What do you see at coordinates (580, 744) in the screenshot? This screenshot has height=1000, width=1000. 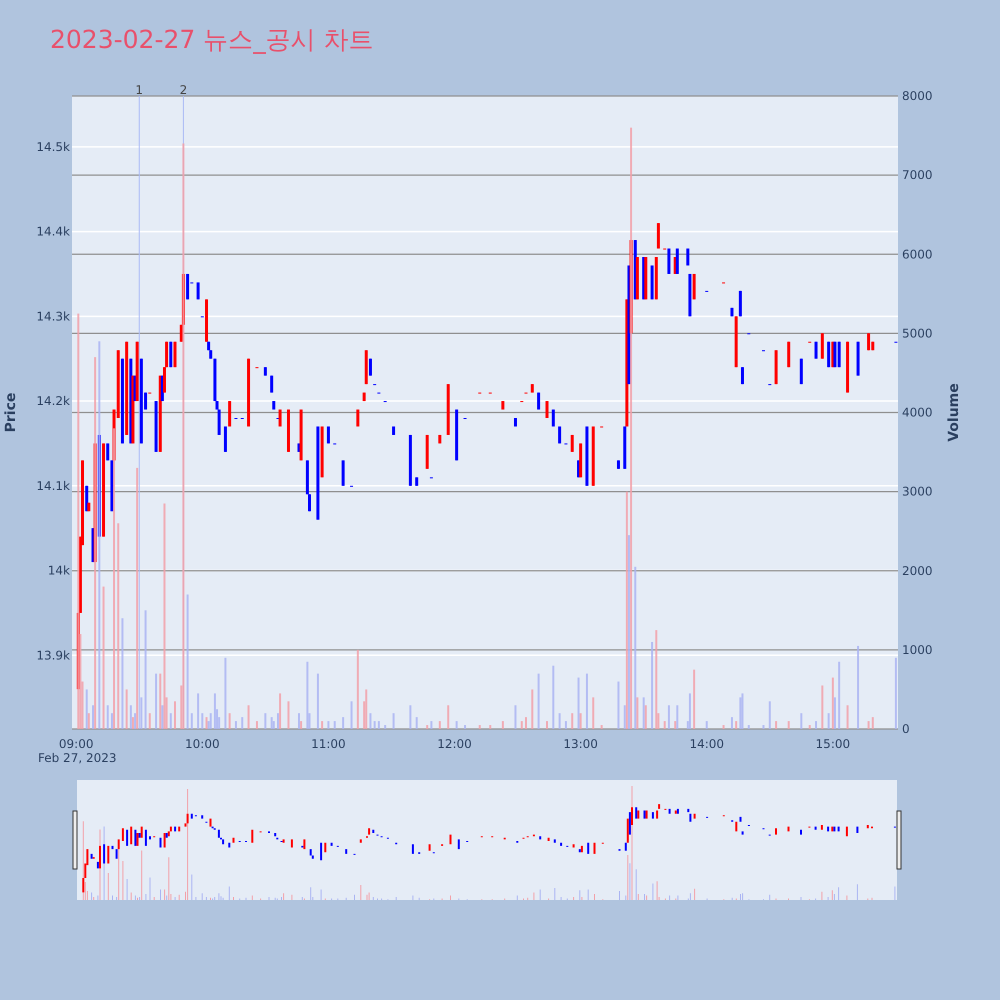 I see `x-tick-label: 13:00` at bounding box center [580, 744].